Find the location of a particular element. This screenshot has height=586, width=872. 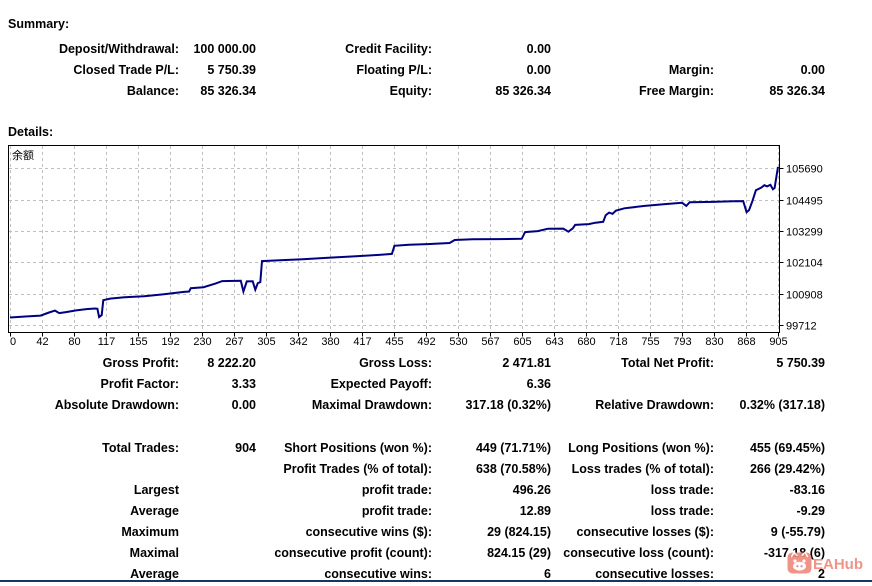

svg-text: 192 is located at coordinates (170, 342).